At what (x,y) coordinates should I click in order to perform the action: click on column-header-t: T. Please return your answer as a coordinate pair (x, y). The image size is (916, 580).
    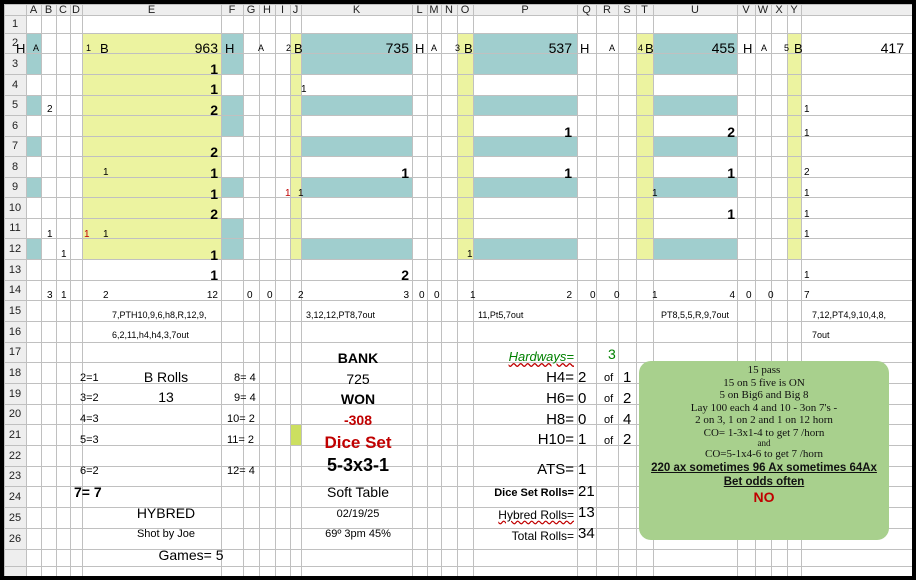
    Looking at the image, I should click on (644, 10).